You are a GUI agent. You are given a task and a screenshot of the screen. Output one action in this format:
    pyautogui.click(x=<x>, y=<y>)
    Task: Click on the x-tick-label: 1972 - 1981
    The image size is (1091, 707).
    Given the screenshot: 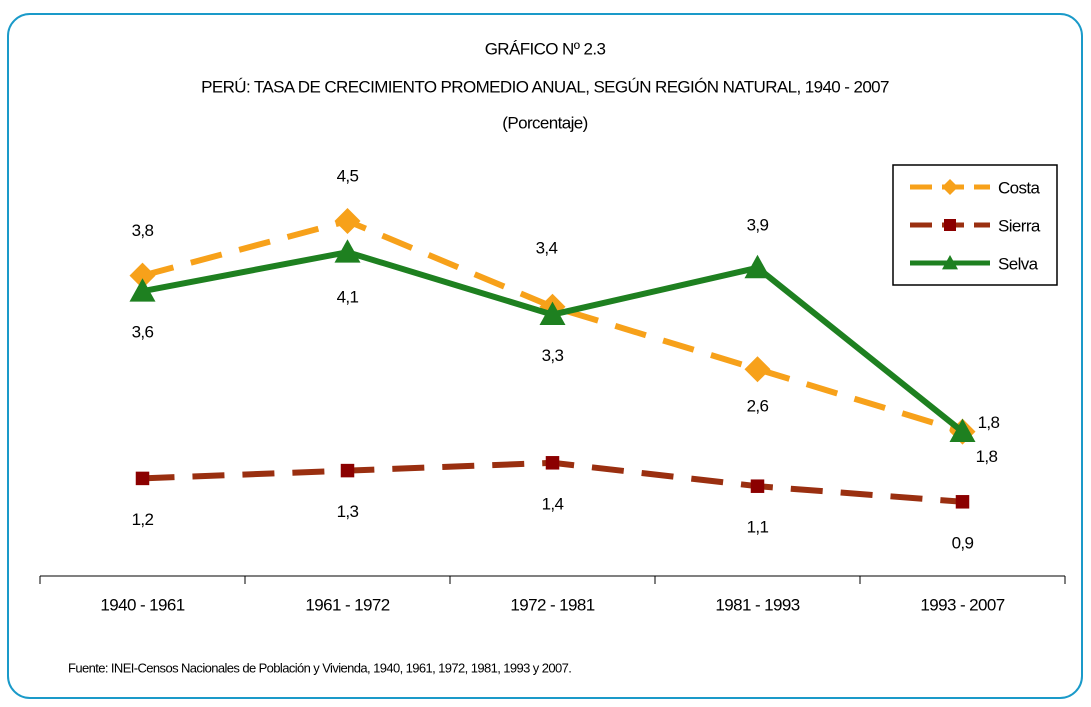 What is the action you would take?
    pyautogui.click(x=552, y=604)
    